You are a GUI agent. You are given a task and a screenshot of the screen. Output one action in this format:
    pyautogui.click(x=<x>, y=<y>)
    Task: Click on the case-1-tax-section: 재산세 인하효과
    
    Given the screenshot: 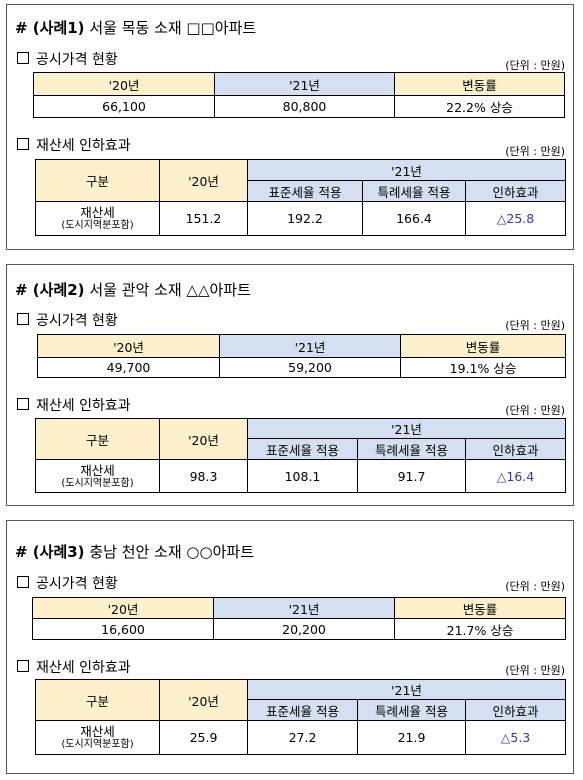 What is the action you would take?
    pyautogui.click(x=74, y=145)
    